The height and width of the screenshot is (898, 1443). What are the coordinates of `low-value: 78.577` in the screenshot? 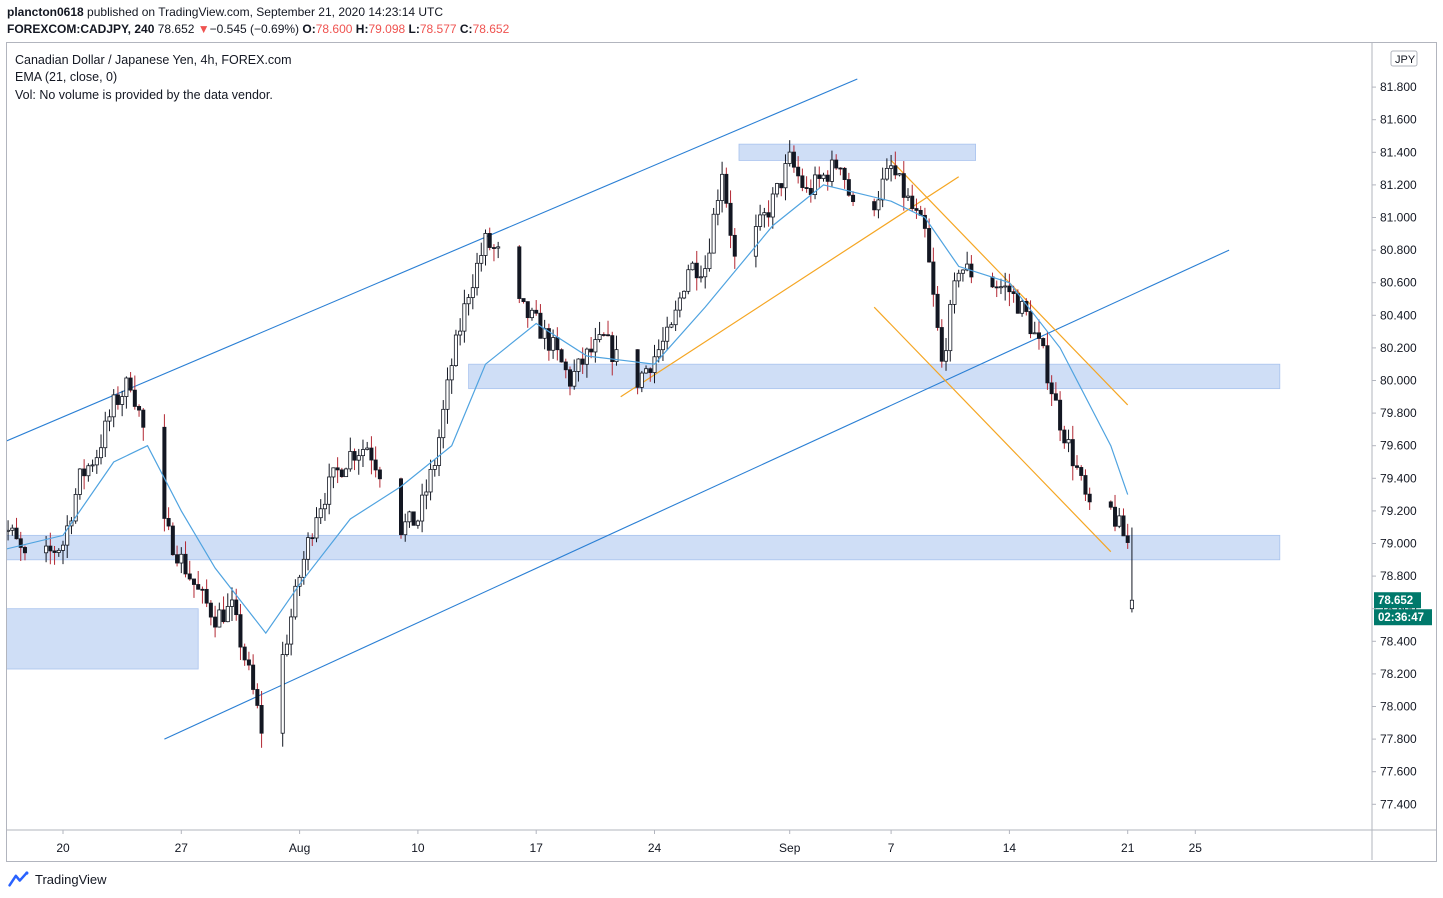 It's located at (438, 29).